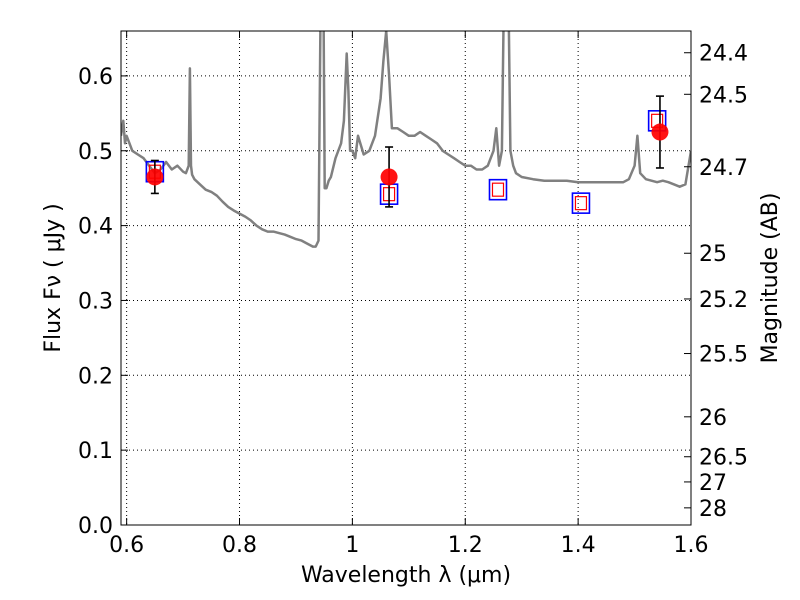 Image resolution: width=800 pixels, height=600 pixels. What do you see at coordinates (713, 509) in the screenshot?
I see `mag-tick-label: 28` at bounding box center [713, 509].